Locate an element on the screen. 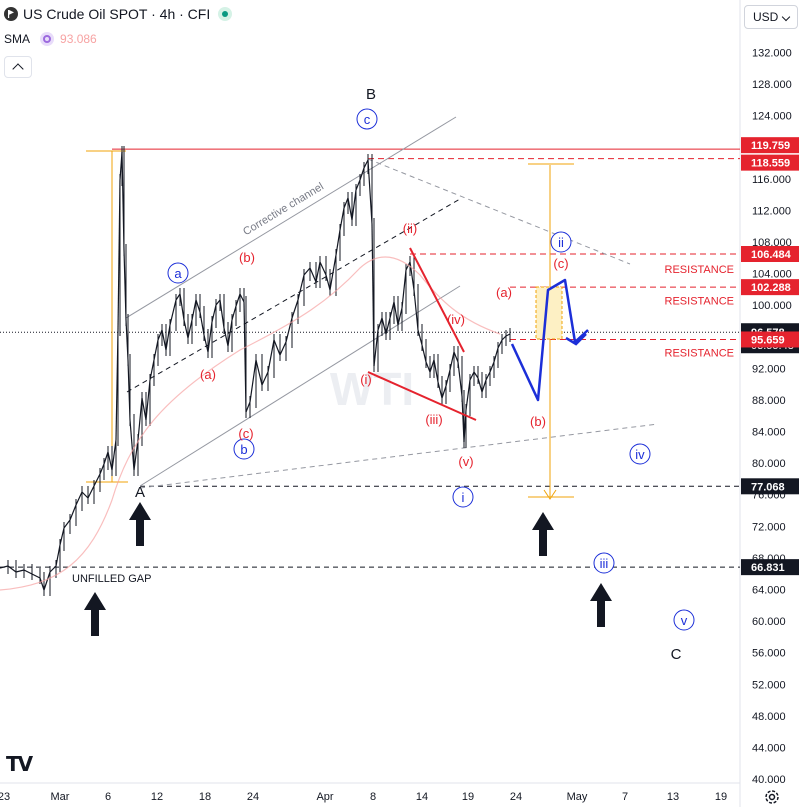 Image resolution: width=801 pixels, height=807 pixels. currency-selector: USD is located at coordinates (771, 17).